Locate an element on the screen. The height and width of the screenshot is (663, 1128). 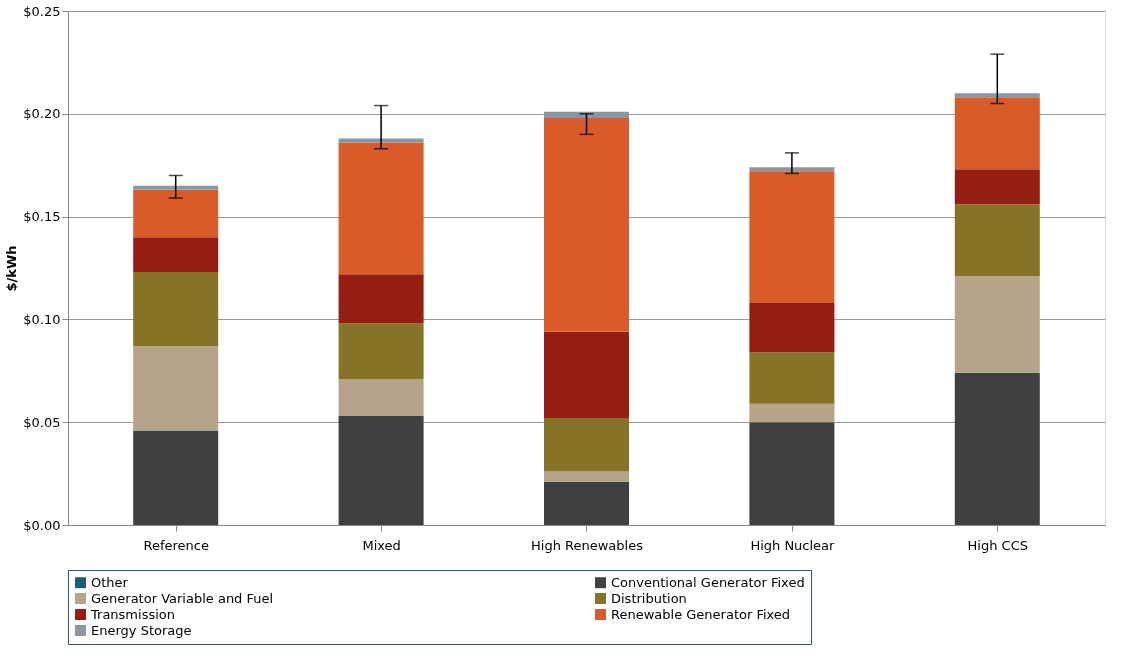
x-tick-label: Reference is located at coordinates (176, 545).